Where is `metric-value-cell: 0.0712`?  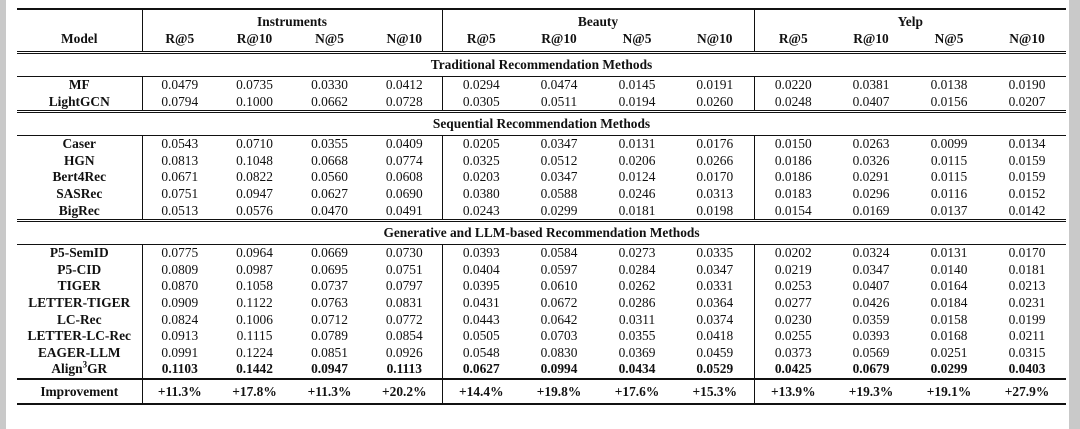
metric-value-cell: 0.0712 is located at coordinates (329, 319).